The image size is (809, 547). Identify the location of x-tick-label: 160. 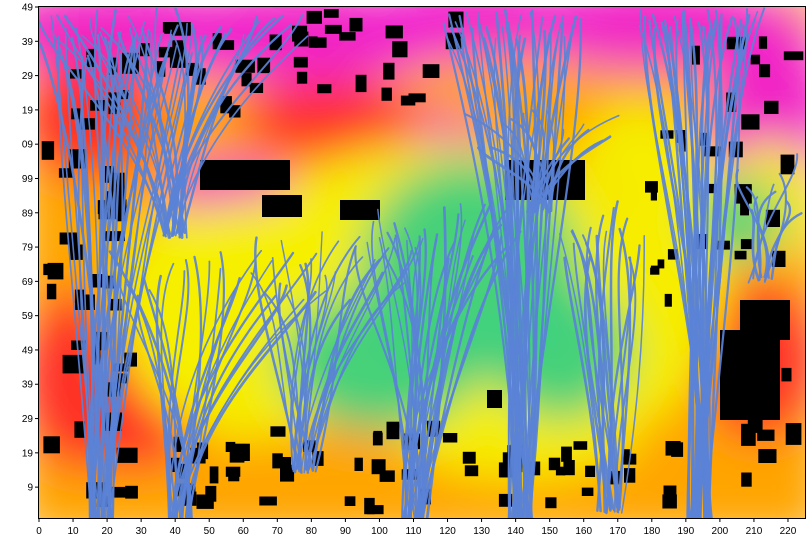
(583, 531).